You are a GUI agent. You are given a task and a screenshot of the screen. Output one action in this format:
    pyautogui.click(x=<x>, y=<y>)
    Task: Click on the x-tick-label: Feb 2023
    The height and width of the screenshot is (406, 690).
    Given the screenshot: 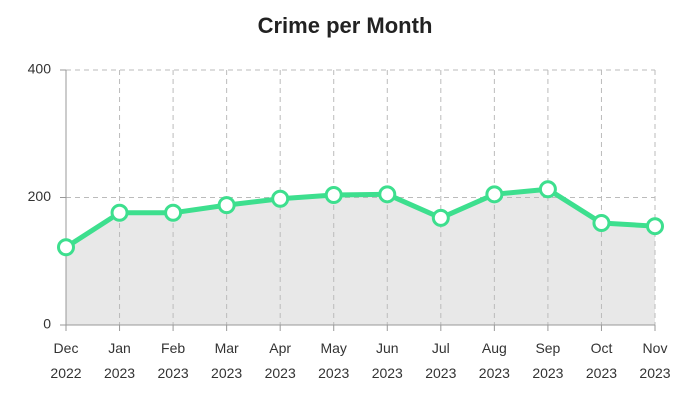 What is the action you would take?
    pyautogui.click(x=173, y=360)
    